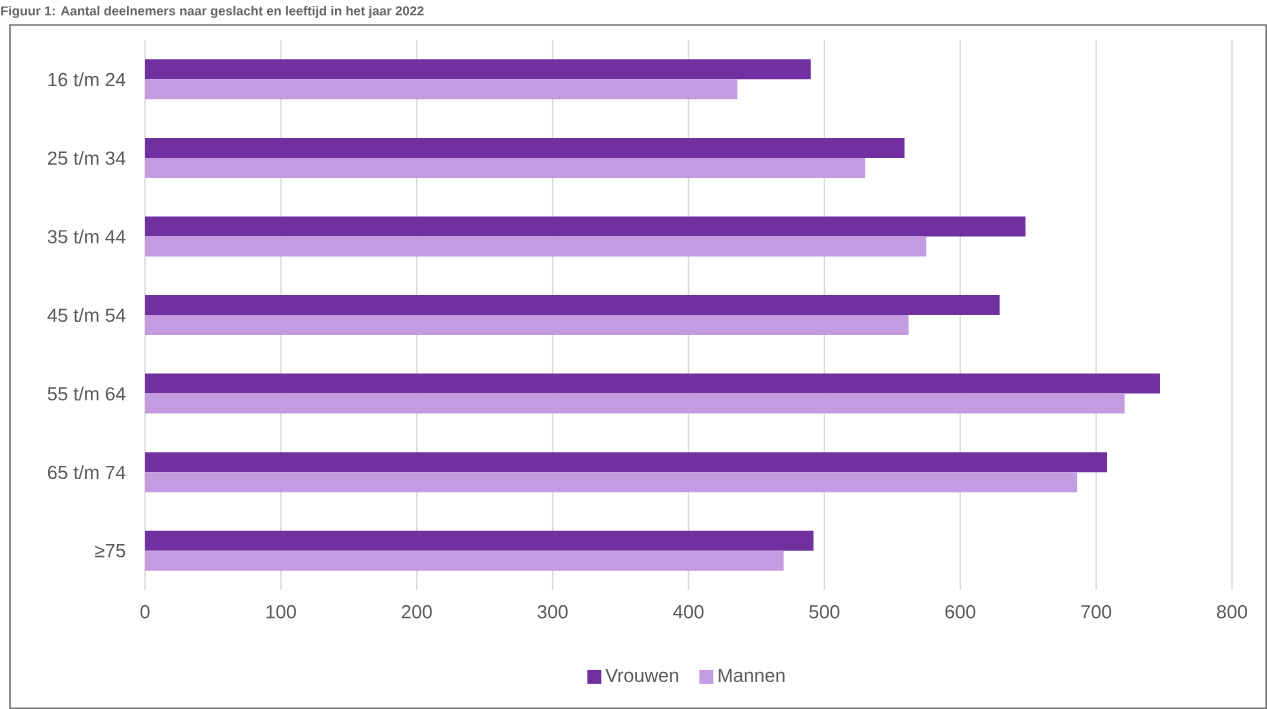 The height and width of the screenshot is (709, 1267). Describe the element at coordinates (281, 612) in the screenshot. I see `x-tick-label: 100` at that location.